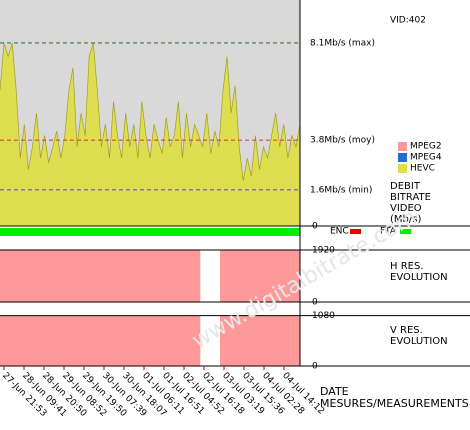  I want to click on x-axis-label: DATE, so click(334, 391).